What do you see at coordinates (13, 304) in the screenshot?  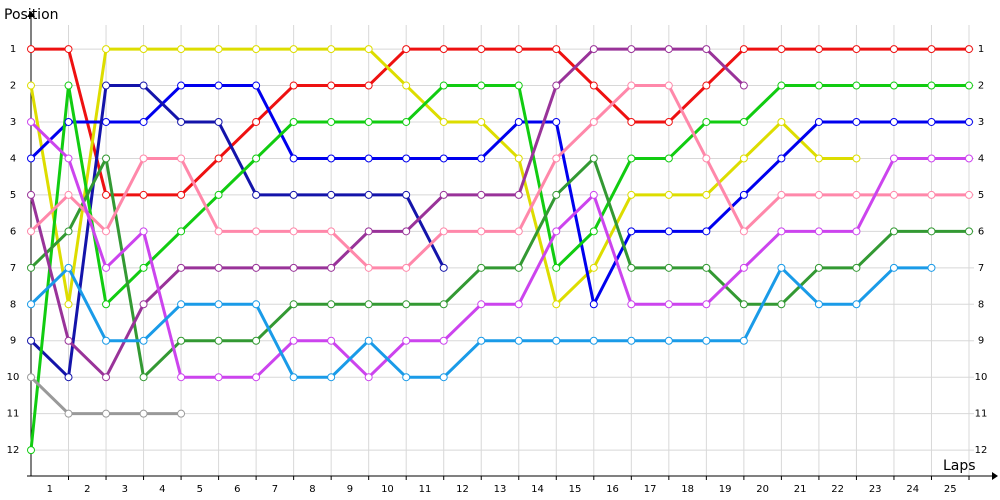 I see `y-tick-label: 8` at bounding box center [13, 304].